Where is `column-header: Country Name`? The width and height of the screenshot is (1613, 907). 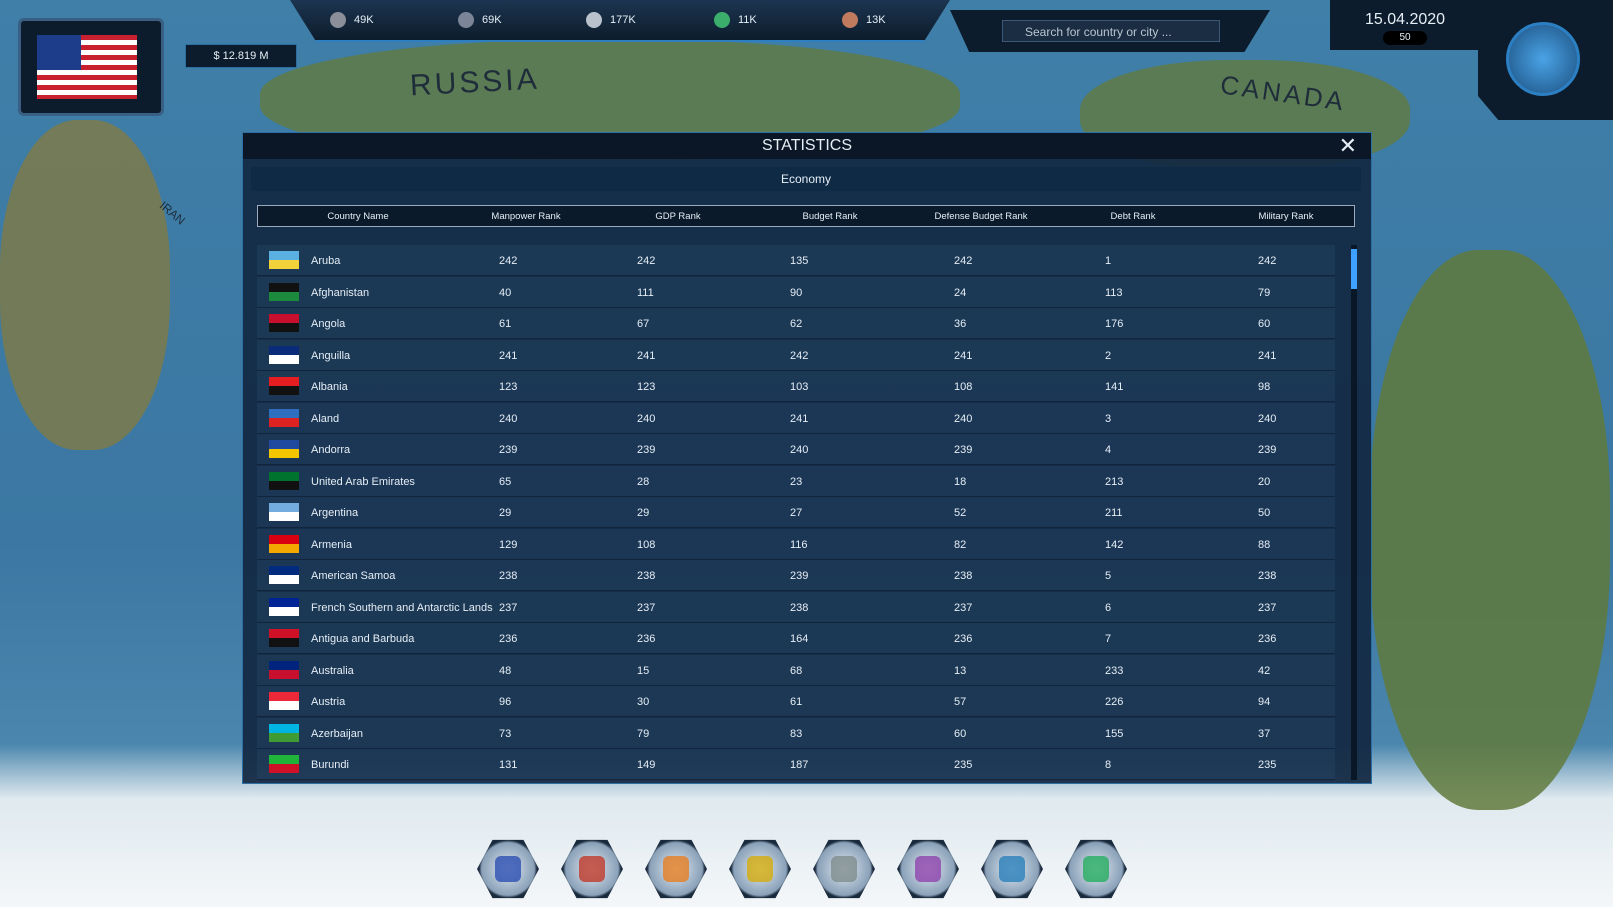
column-header: Country Name is located at coordinates (358, 216).